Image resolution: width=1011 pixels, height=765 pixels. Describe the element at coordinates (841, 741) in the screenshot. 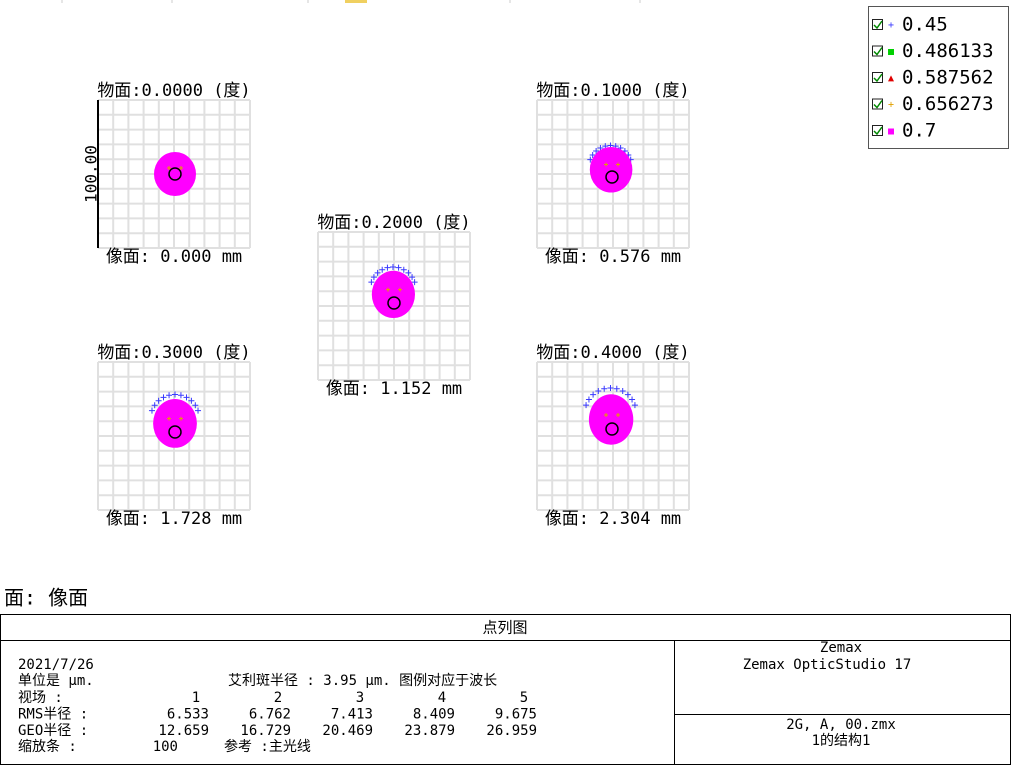

I see `configuration: 1的结构1` at that location.